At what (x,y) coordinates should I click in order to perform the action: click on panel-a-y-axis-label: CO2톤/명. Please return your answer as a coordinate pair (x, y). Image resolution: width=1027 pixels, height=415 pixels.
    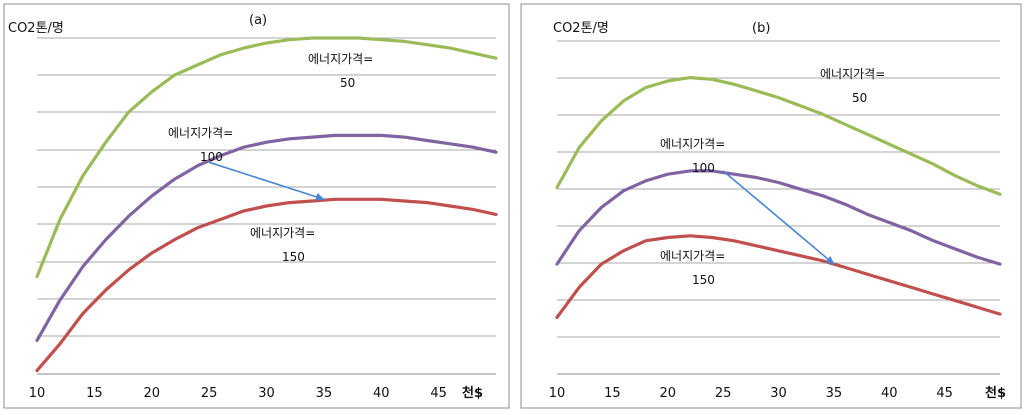
    Looking at the image, I should click on (36, 28).